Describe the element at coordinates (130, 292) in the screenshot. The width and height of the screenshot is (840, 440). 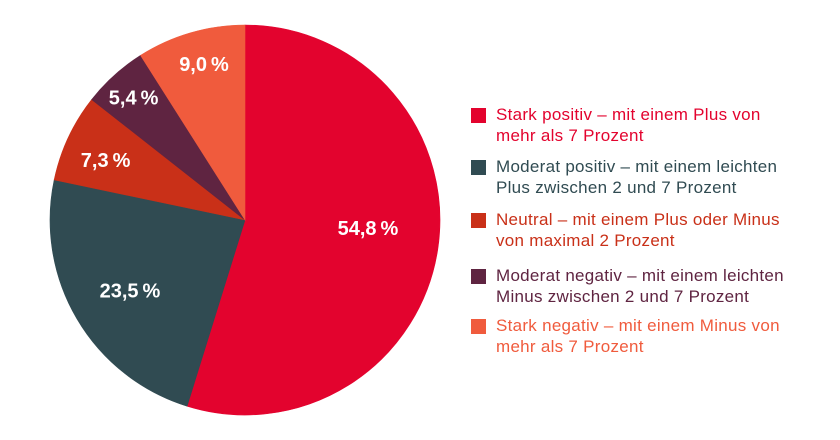
I see `svg-text: 23,5 %` at that location.